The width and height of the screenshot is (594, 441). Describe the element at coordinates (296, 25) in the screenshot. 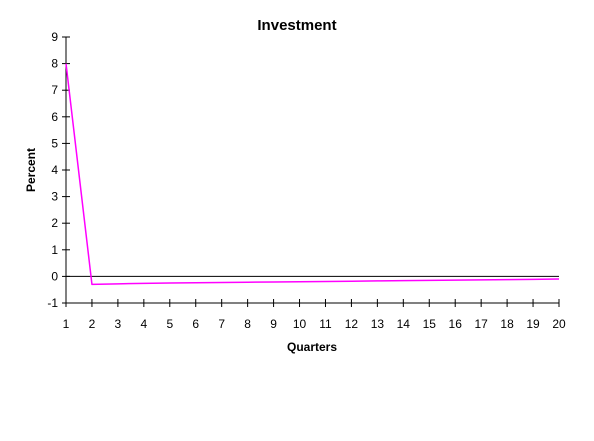

I see `chart-title: Investment` at that location.